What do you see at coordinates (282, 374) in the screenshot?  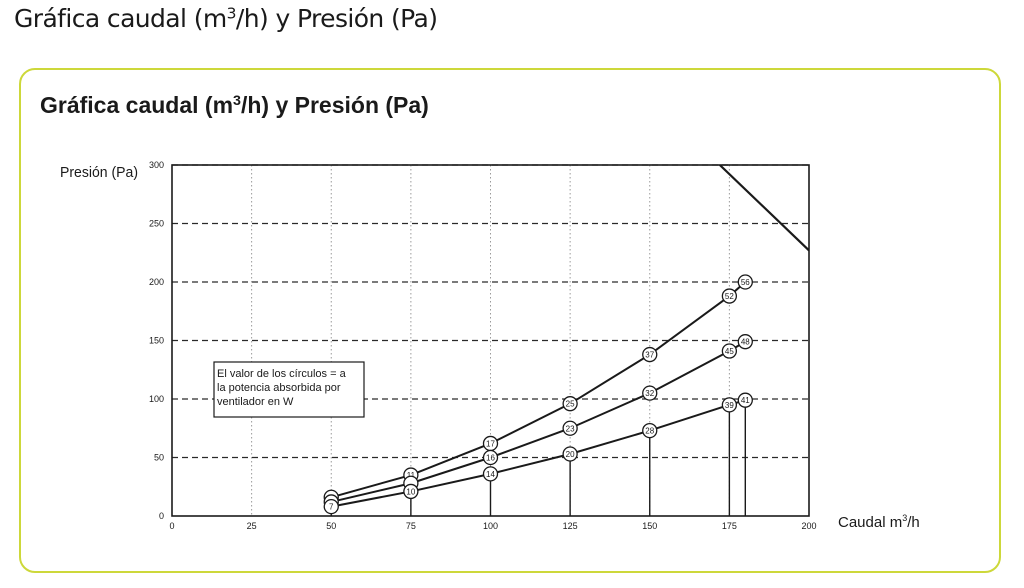 I see `annotation-text: El valor de los círculos = a` at bounding box center [282, 374].